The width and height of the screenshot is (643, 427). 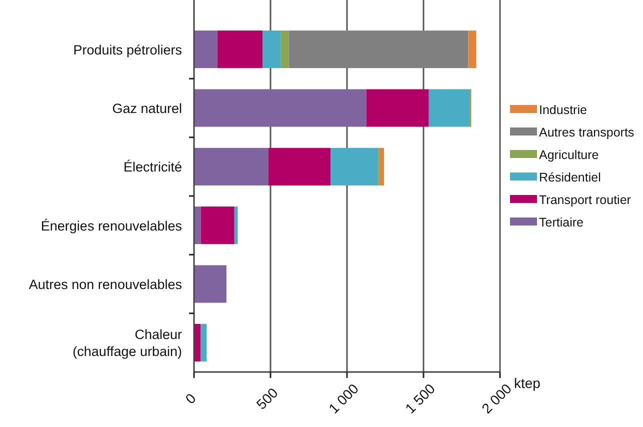 I want to click on x-axis-title: ktep, so click(x=527, y=383).